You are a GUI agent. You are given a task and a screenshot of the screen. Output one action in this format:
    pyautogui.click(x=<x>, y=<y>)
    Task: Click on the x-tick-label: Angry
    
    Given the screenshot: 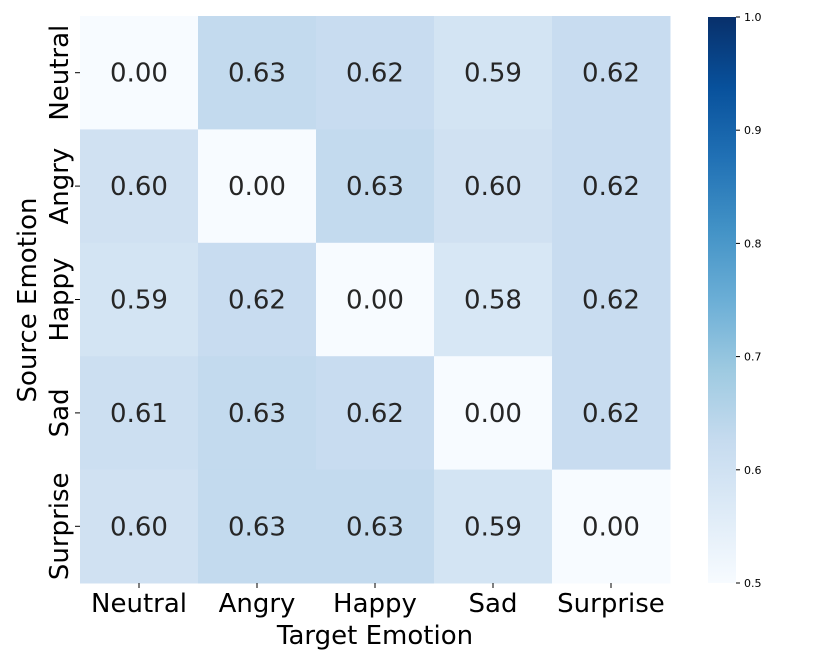 What is the action you would take?
    pyautogui.click(x=257, y=604)
    